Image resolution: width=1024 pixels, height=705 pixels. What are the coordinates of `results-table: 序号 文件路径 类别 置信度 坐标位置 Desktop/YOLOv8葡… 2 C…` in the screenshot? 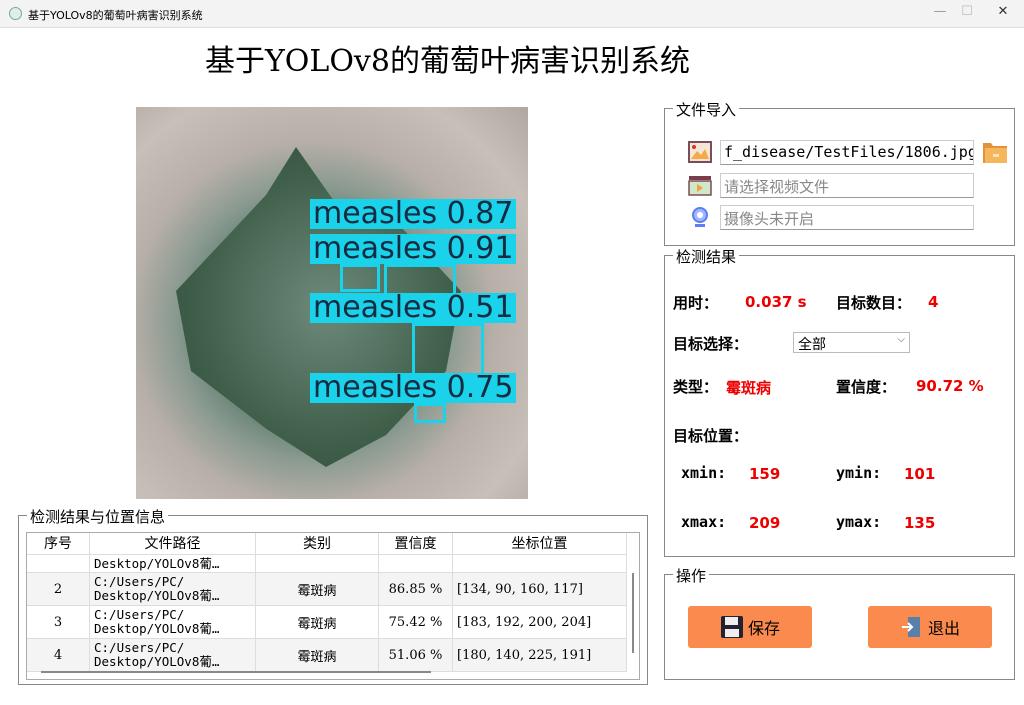 It's located at (333, 606).